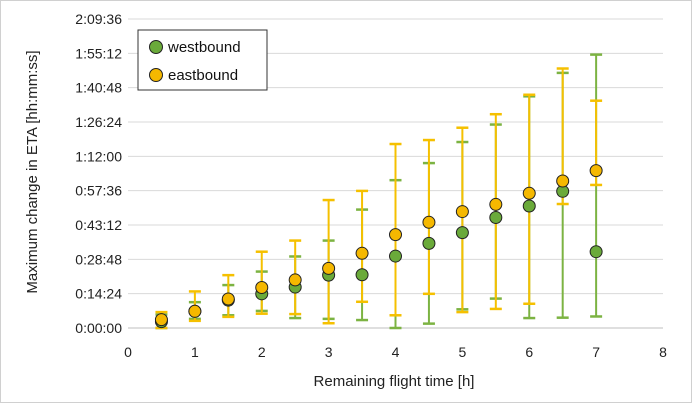  I want to click on y-tick-label: 0:57:36, so click(98, 191).